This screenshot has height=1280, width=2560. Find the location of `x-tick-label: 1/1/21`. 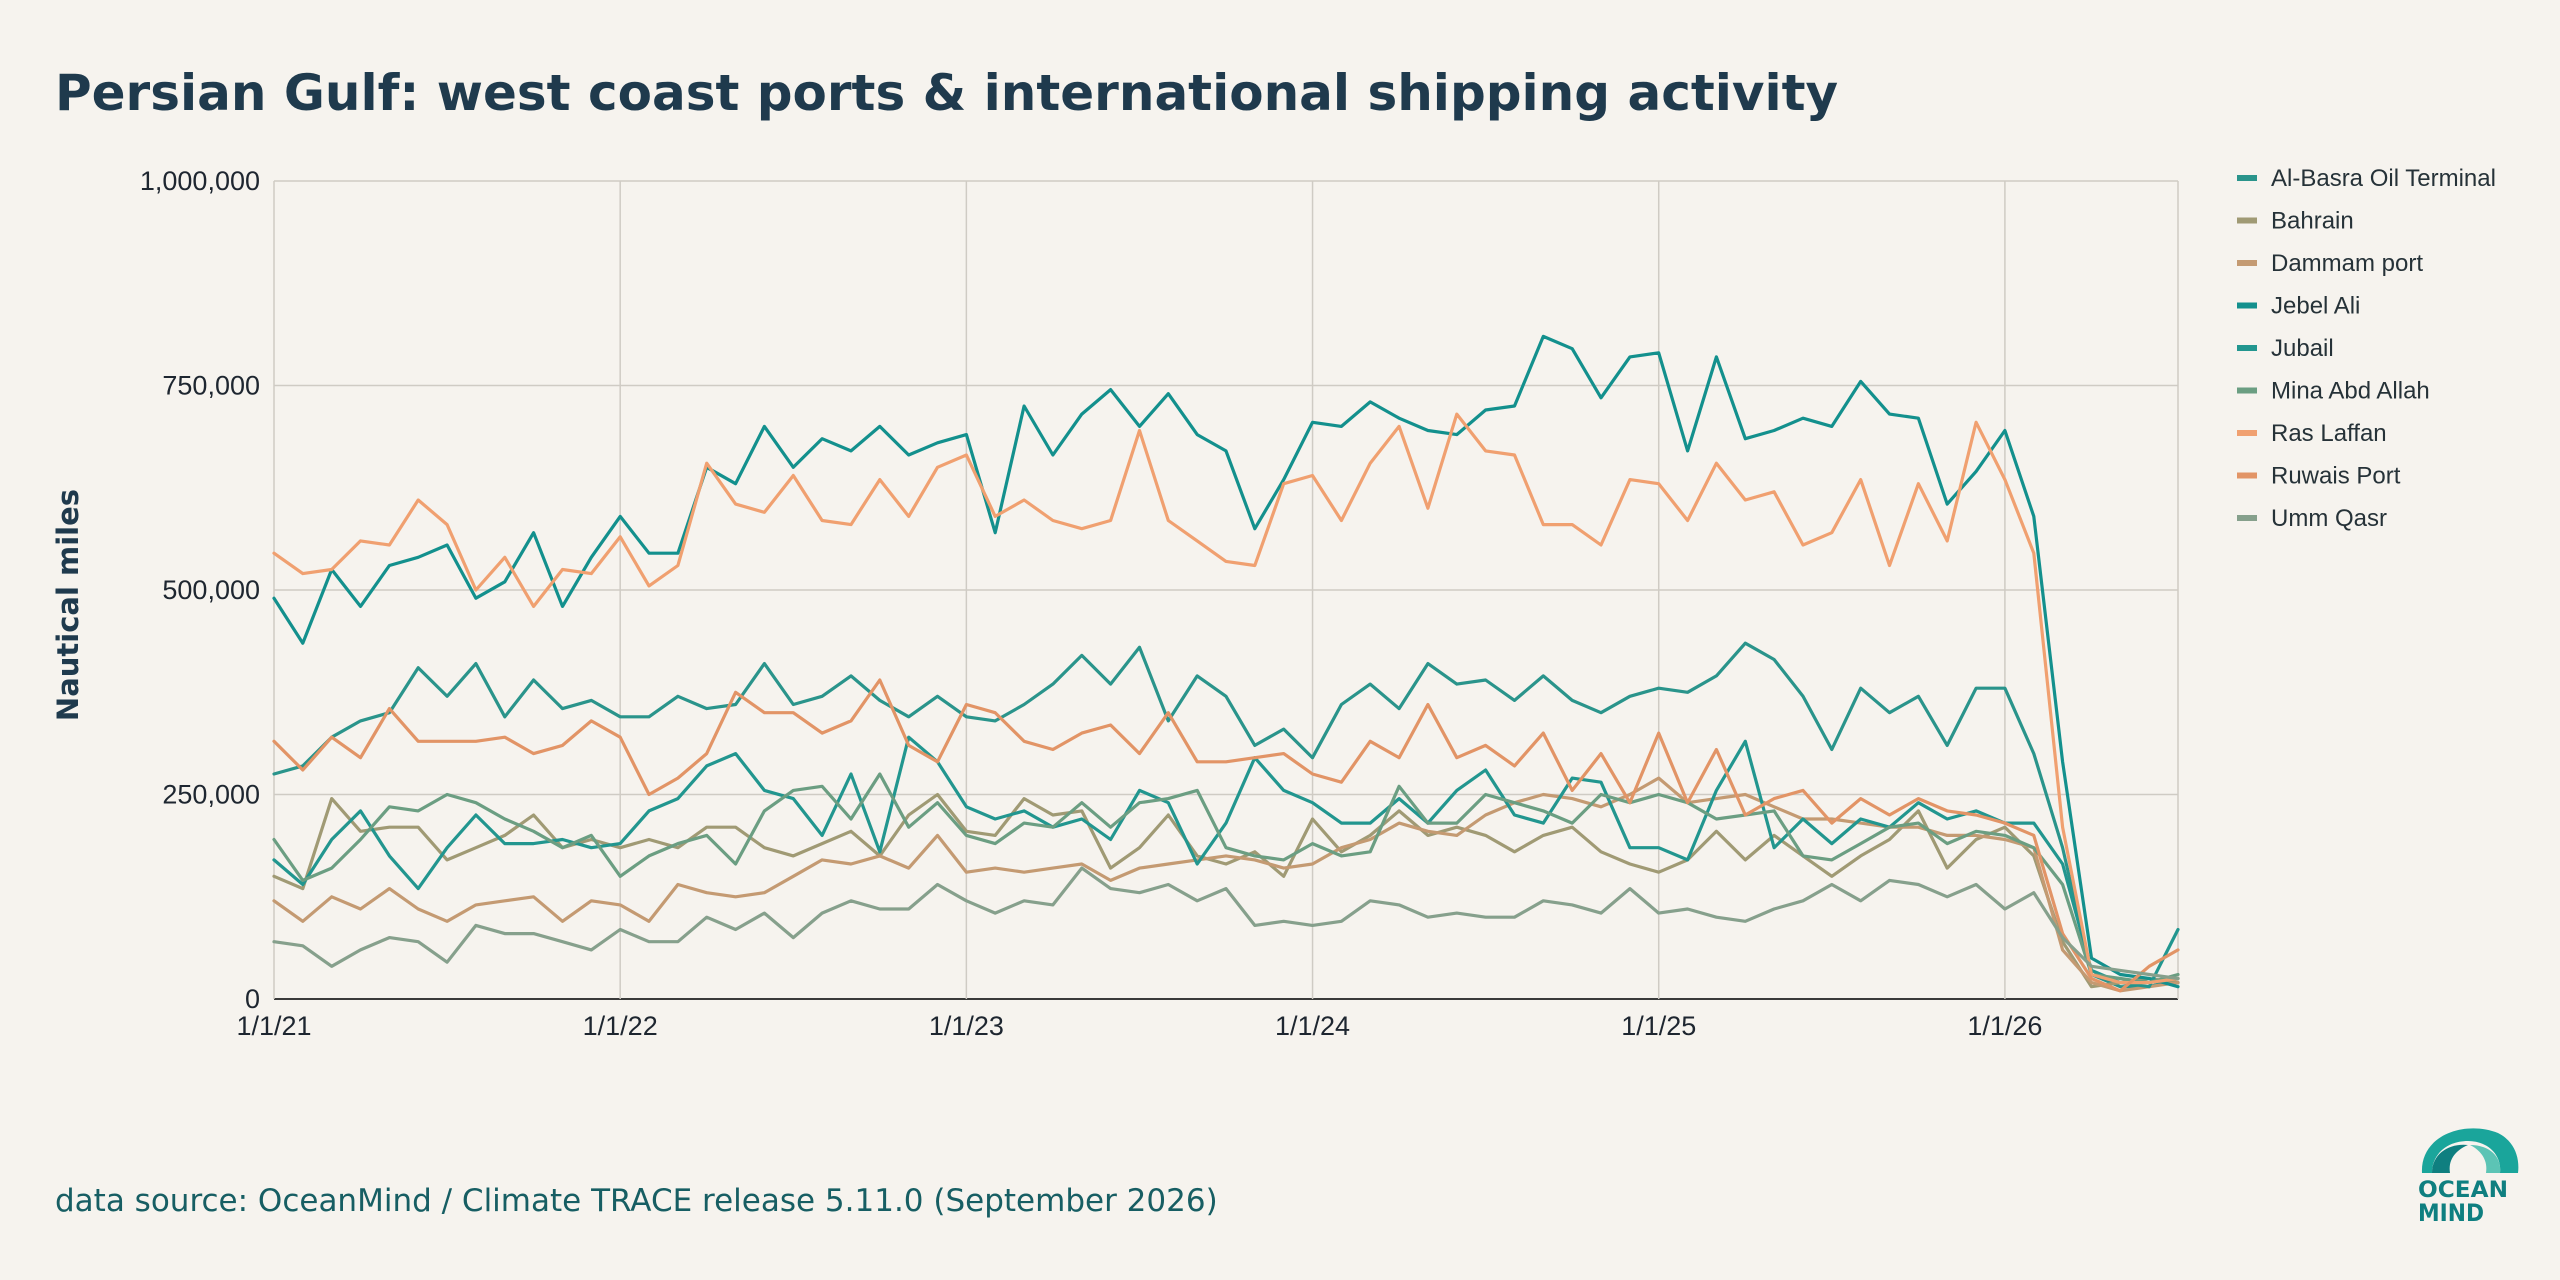

x-tick-label: 1/1/21 is located at coordinates (273, 1026).